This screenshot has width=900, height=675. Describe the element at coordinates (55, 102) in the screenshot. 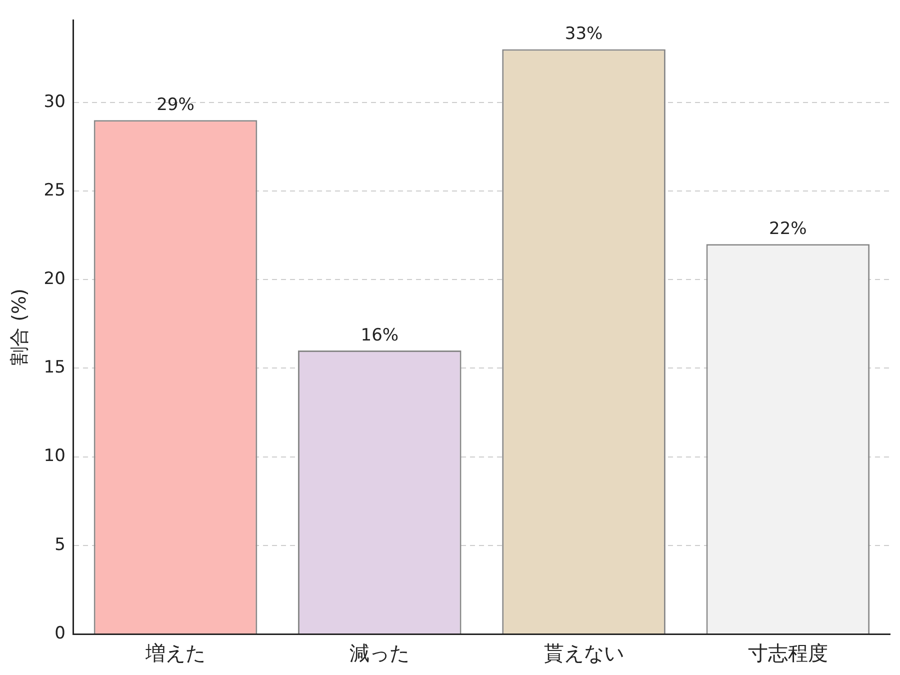

I see `y-tick-label: 30` at that location.